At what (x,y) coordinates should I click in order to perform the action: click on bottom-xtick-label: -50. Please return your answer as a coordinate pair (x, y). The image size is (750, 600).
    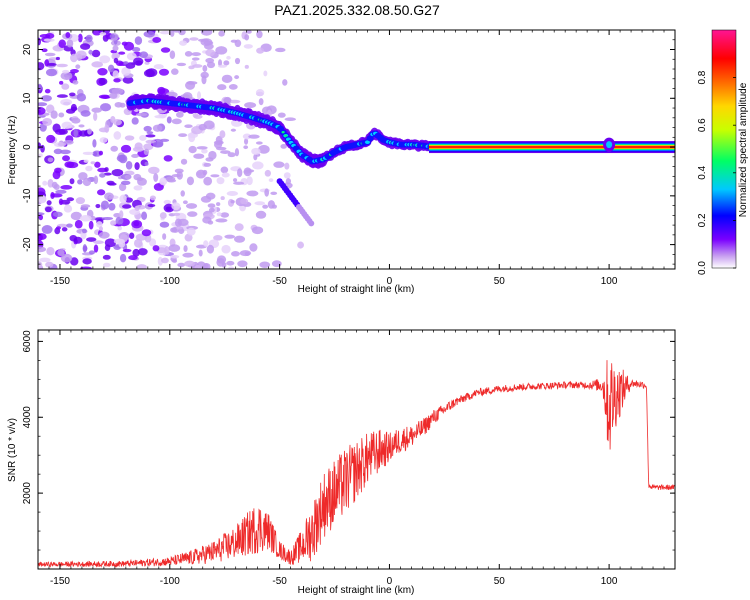
    Looking at the image, I should click on (279, 581).